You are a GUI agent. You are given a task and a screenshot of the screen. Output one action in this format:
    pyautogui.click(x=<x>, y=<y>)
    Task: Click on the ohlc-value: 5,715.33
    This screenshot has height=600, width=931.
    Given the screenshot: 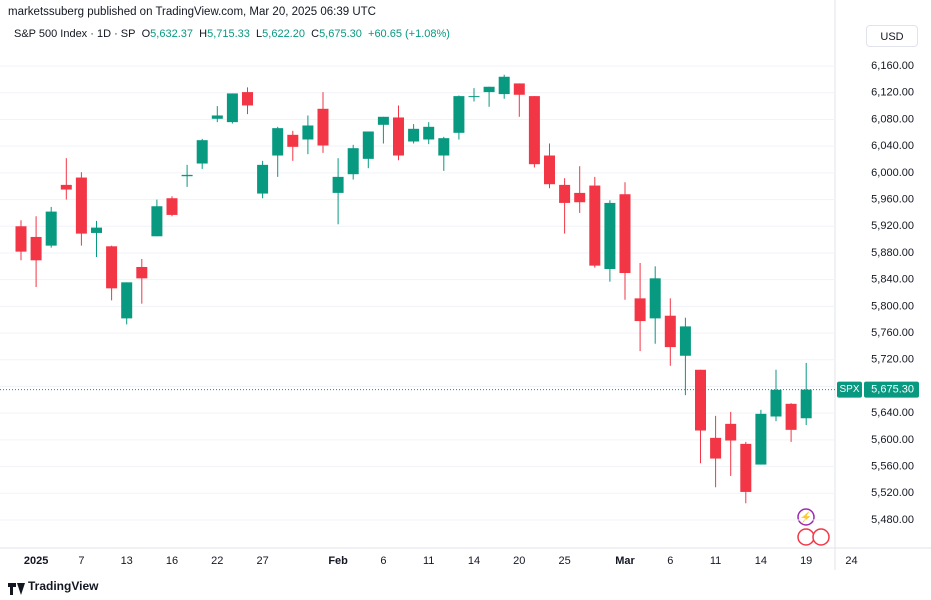 What is the action you would take?
    pyautogui.click(x=228, y=34)
    